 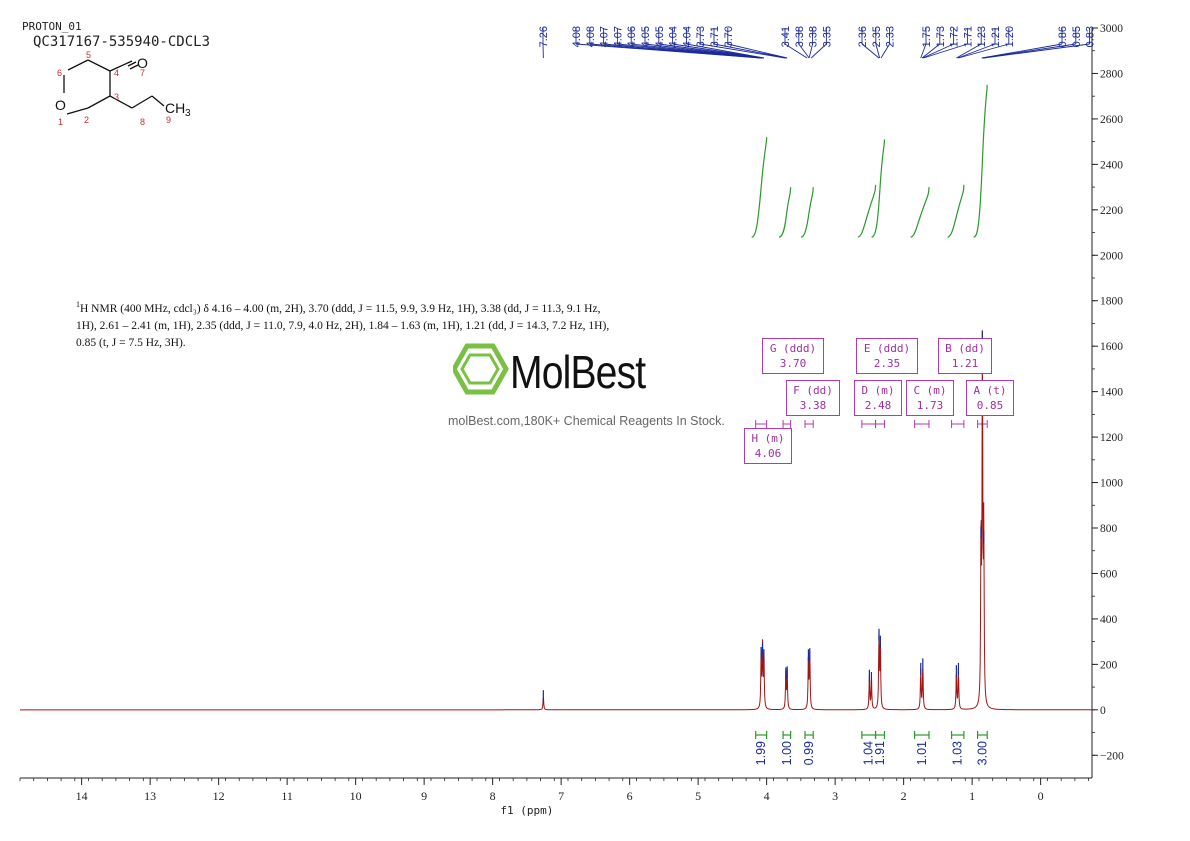 What do you see at coordinates (891, 36) in the screenshot?
I see `peak-label: 2.33` at bounding box center [891, 36].